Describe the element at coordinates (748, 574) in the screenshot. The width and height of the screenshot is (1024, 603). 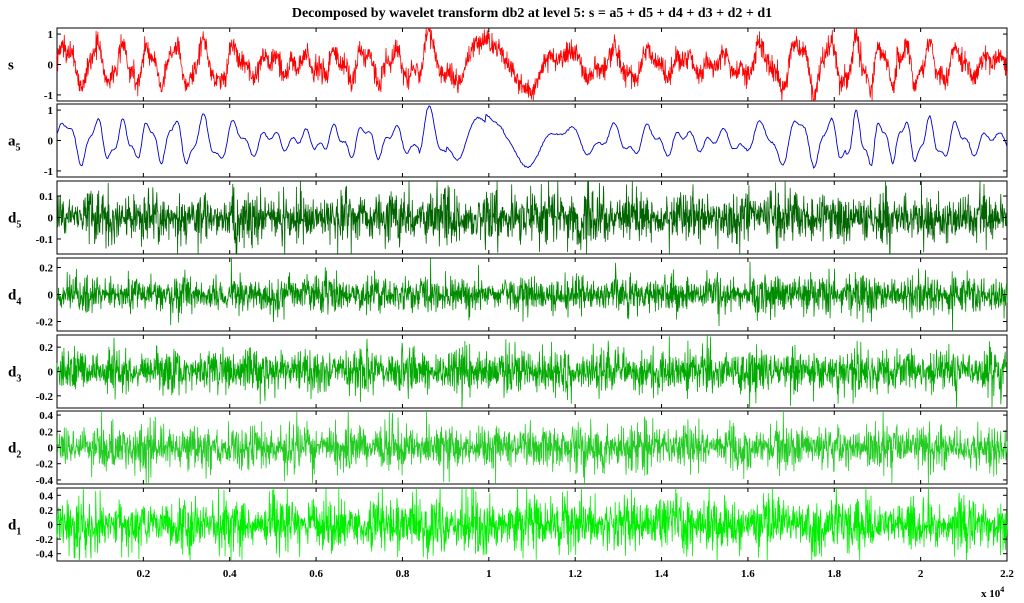
I see `xtick-label: 1.6` at that location.